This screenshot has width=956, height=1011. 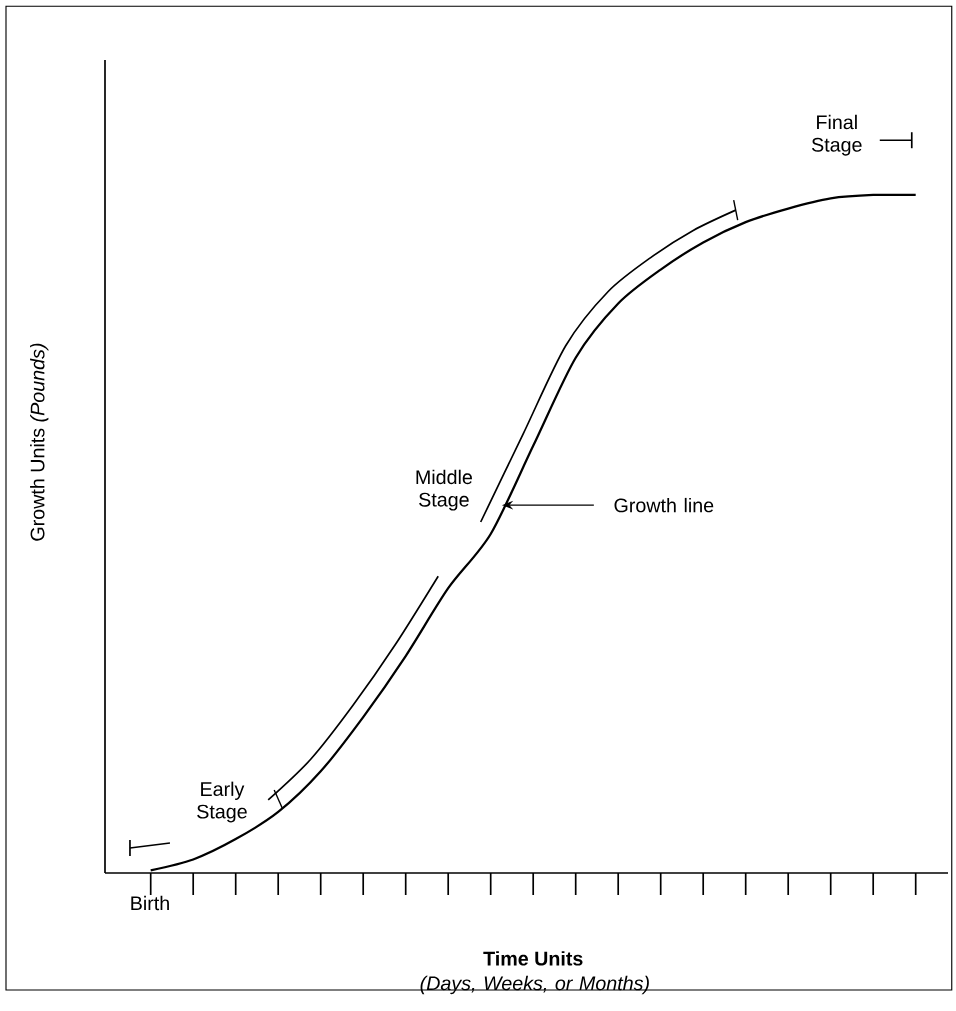 I want to click on text: (Days, Weeks, or Months), so click(x=534, y=985).